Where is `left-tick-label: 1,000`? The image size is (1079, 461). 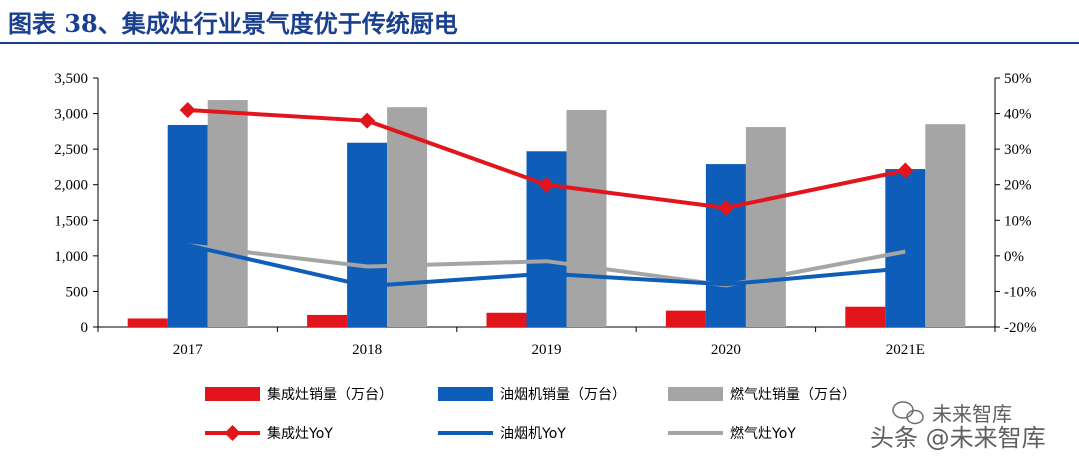
left-tick-label: 1,000 is located at coordinates (71, 257).